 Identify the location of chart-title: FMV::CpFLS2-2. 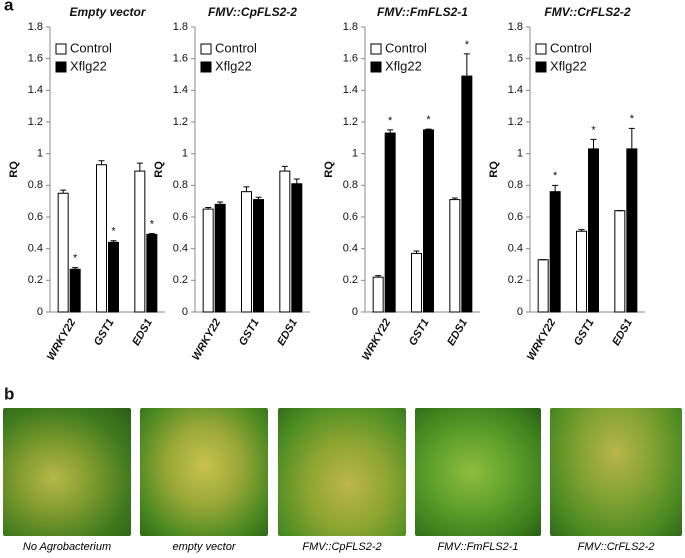
(252, 12).